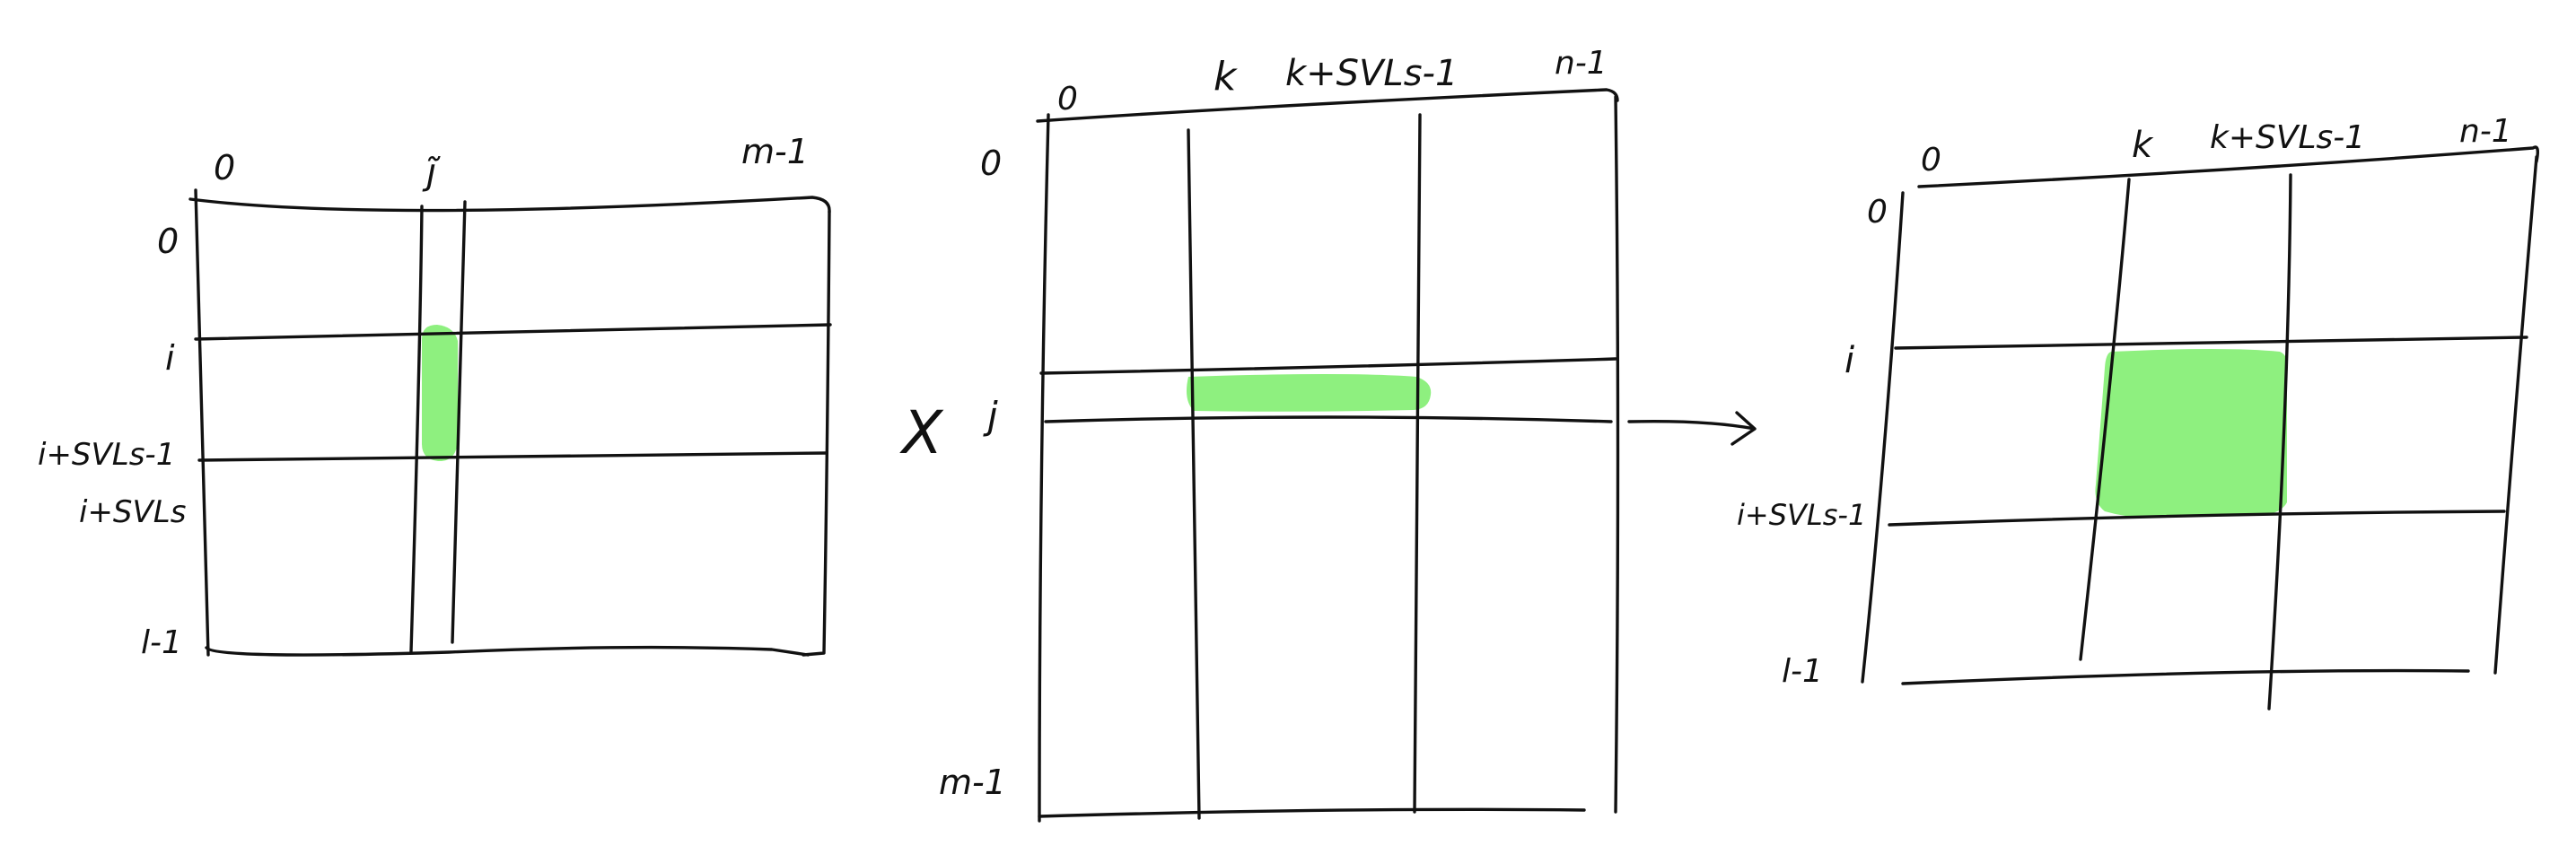 The image size is (2576, 863). Describe the element at coordinates (132, 512) in the screenshot. I see `matrix-a-row-label-i-svl: i+SVLs` at that location.